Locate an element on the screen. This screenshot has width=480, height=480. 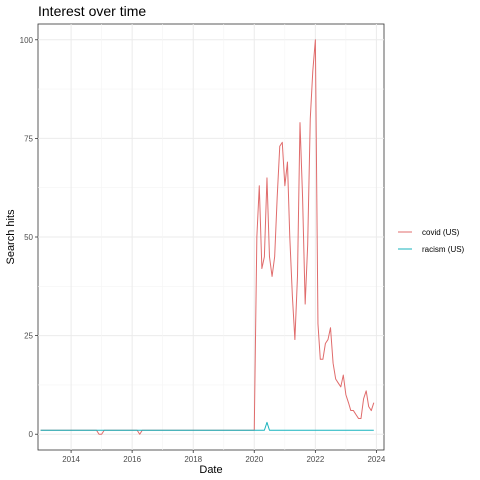
x-tick-label: 2014 is located at coordinates (71, 459).